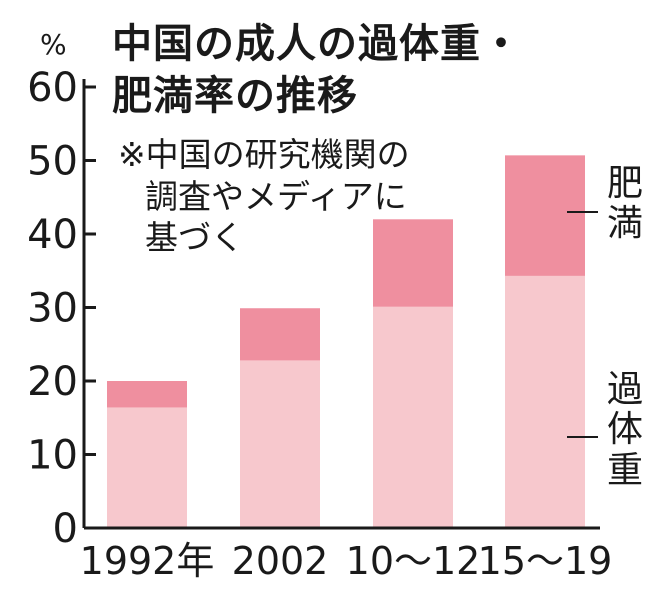 Image resolution: width=670 pixels, height=601 pixels. Describe the element at coordinates (52, 162) in the screenshot. I see `y-tick-label: 50` at that location.